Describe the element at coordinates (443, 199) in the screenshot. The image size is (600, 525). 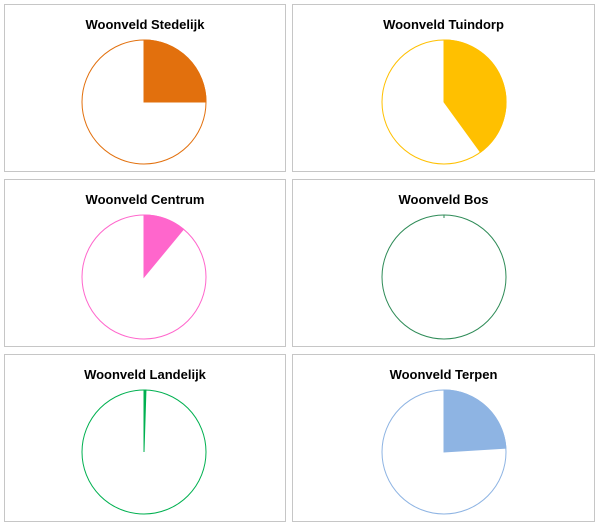
I see `chart-title: Woonveld Bos` at that location.